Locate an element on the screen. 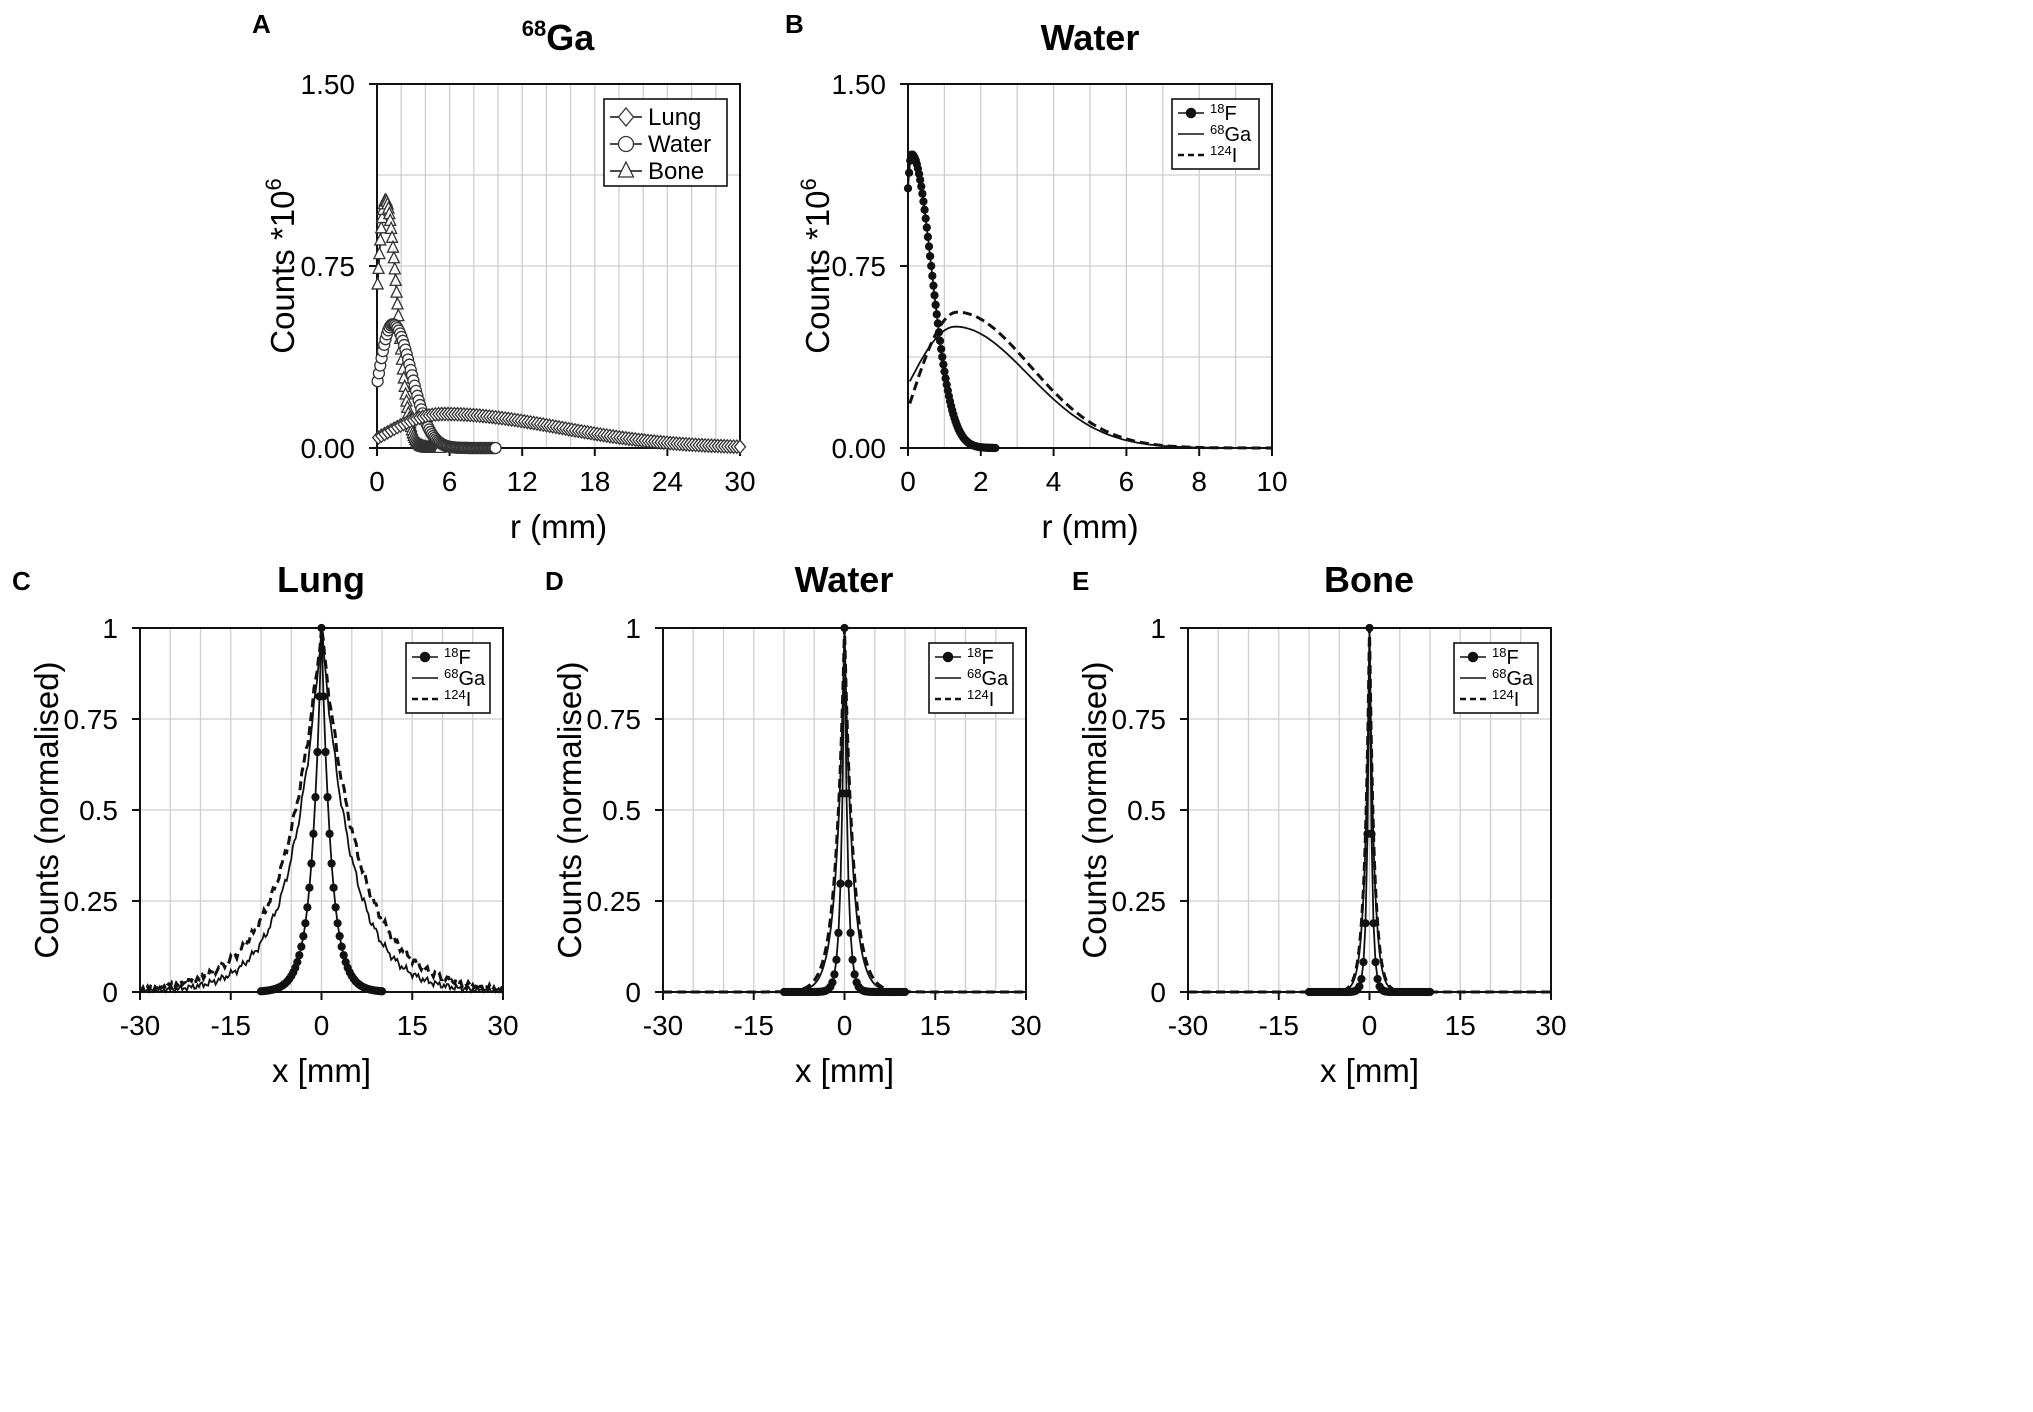 The width and height of the screenshot is (2033, 1412). y-axis-label: Counts (normalised) is located at coordinates (1094, 809).